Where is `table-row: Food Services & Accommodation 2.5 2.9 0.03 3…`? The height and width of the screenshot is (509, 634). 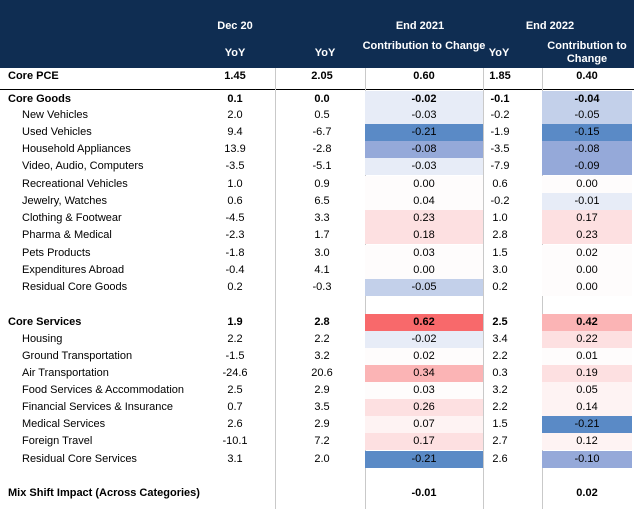 table-row: Food Services & Accommodation 2.5 2.9 0.03 3… is located at coordinates (317, 390).